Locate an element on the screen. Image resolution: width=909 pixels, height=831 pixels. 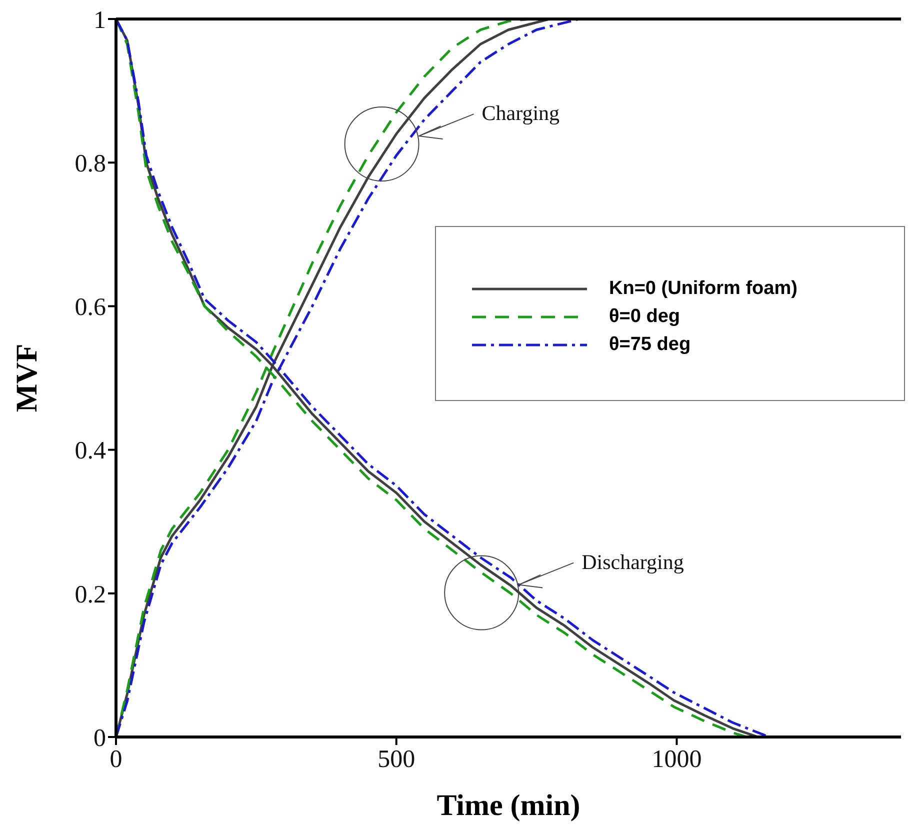
text: θ=75 deg is located at coordinates (650, 345).